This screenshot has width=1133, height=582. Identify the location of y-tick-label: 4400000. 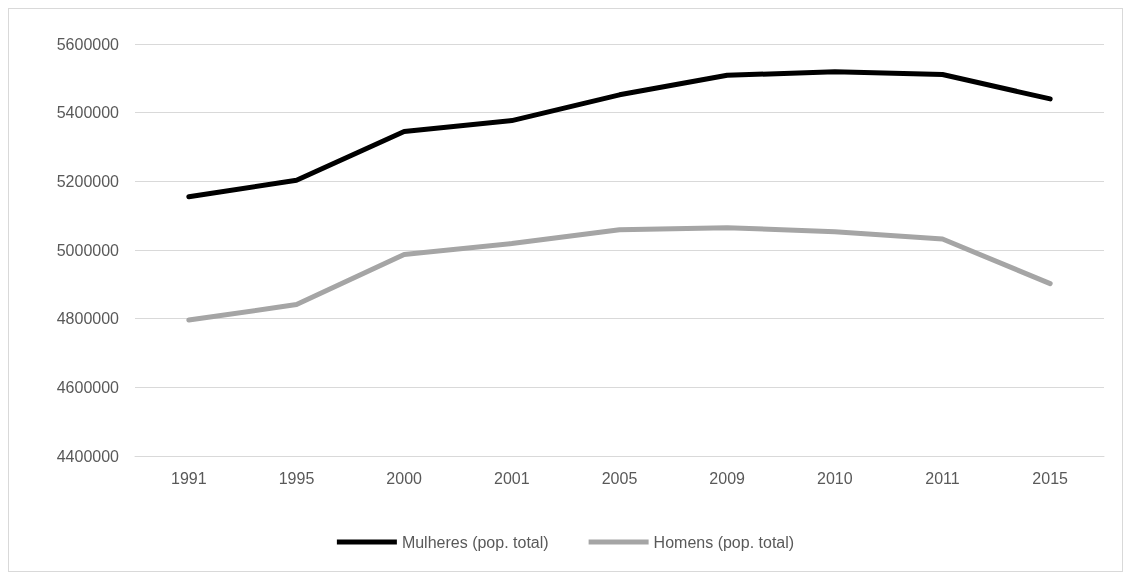
(88, 456).